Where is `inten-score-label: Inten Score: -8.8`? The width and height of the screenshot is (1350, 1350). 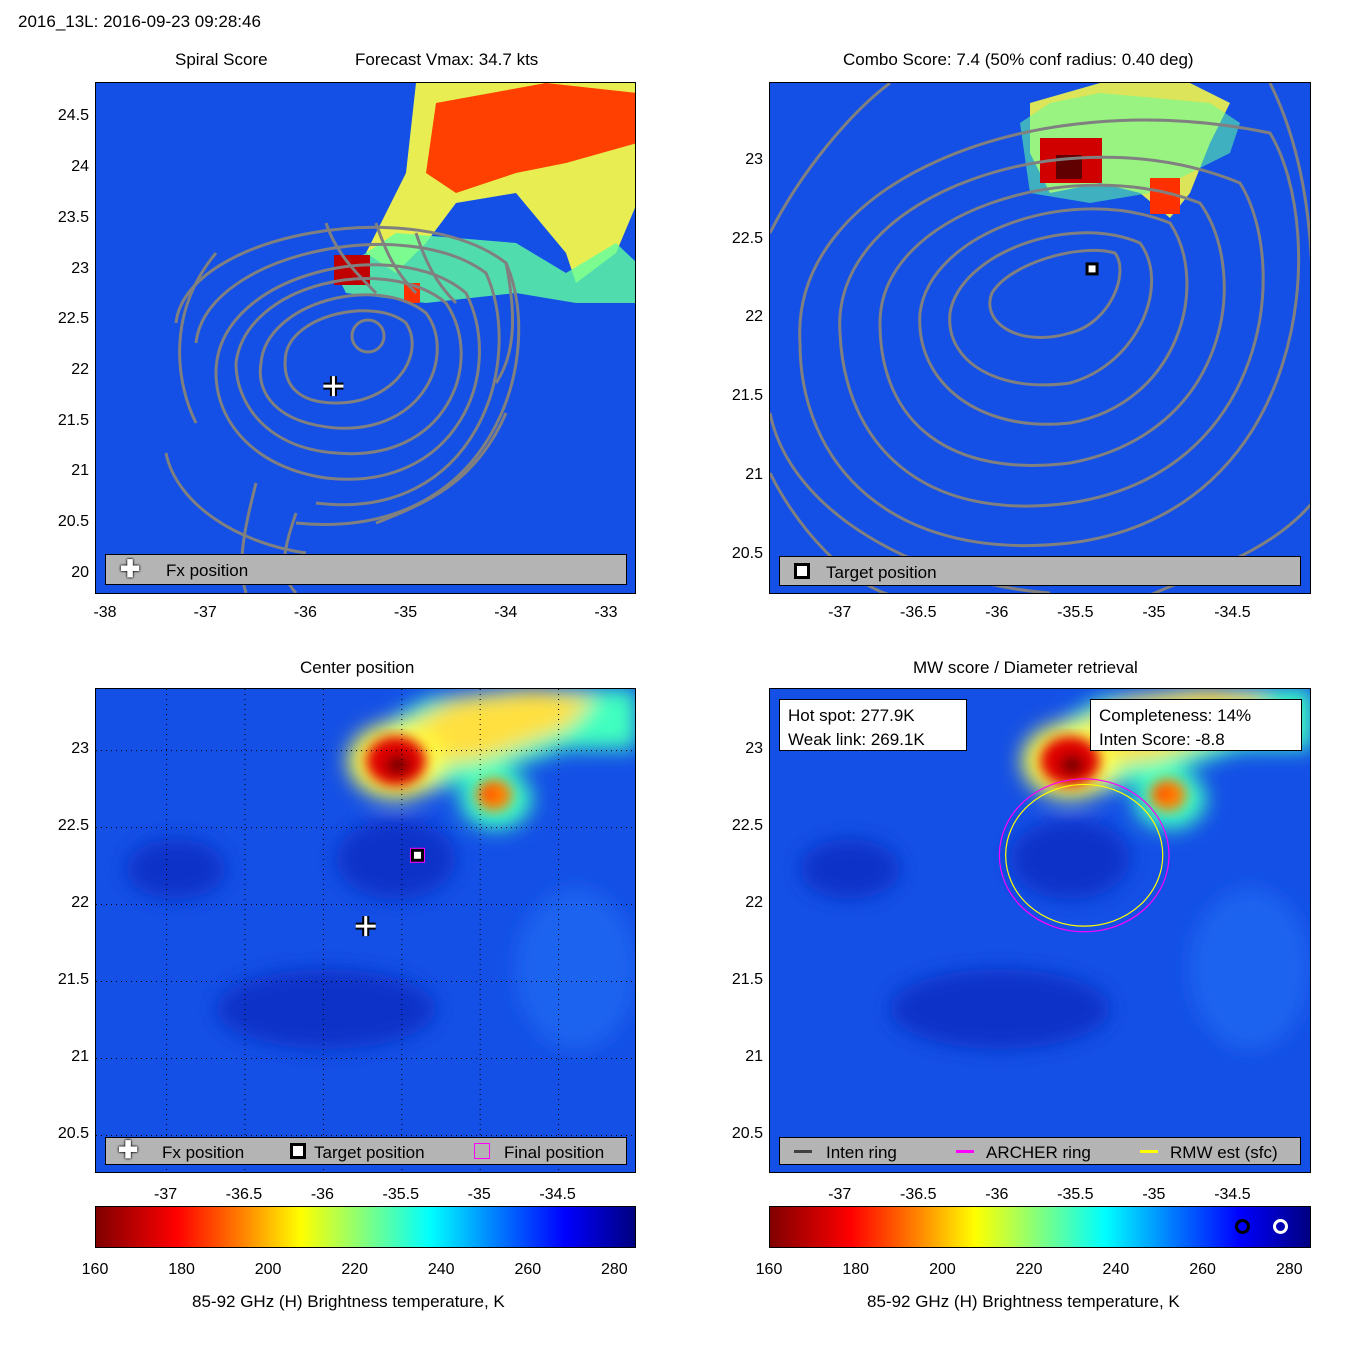
inten-score-label: Inten Score: -8.8 is located at coordinates (1162, 739).